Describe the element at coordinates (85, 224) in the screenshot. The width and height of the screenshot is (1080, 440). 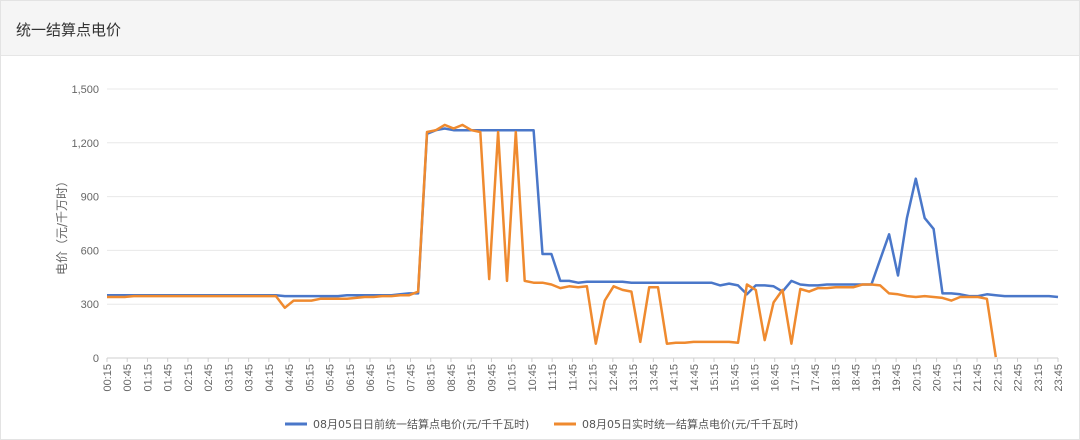
I see `y-axis-ticks: 0 300 600 900 1,200 1,500` at that location.